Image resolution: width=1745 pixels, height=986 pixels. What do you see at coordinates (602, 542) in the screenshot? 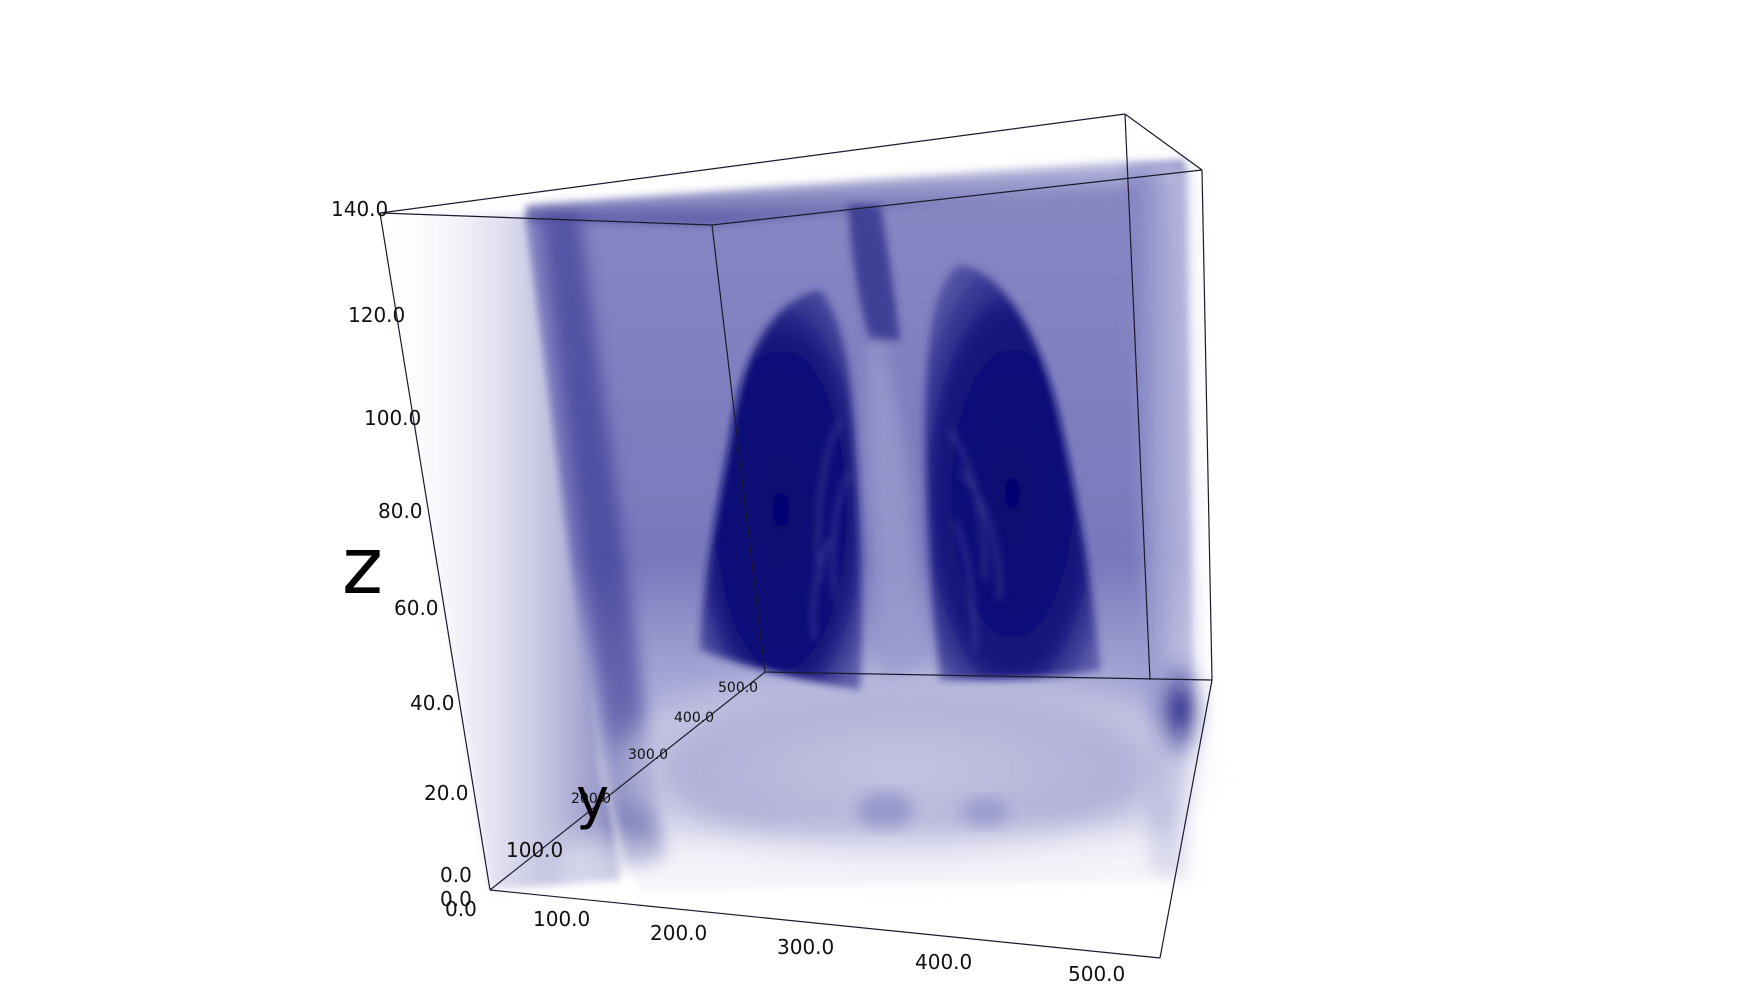
I see `left-dark-strip` at bounding box center [602, 542].